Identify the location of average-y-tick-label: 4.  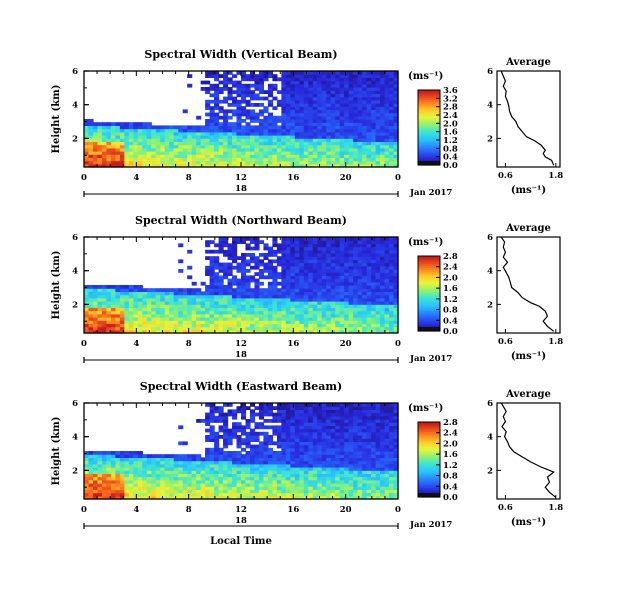
(490, 272).